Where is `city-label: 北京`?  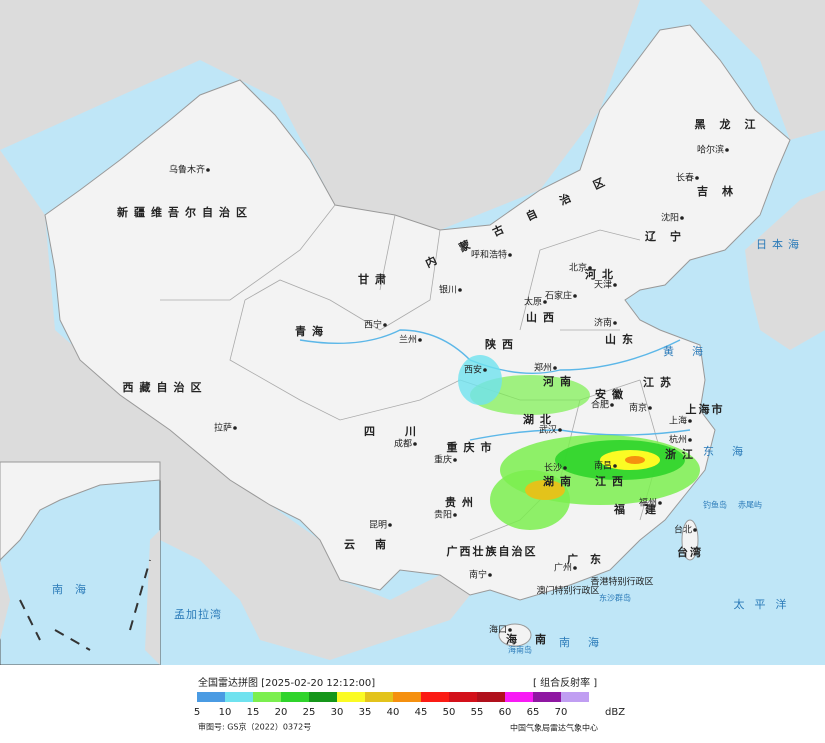 city-label: 北京 is located at coordinates (578, 268).